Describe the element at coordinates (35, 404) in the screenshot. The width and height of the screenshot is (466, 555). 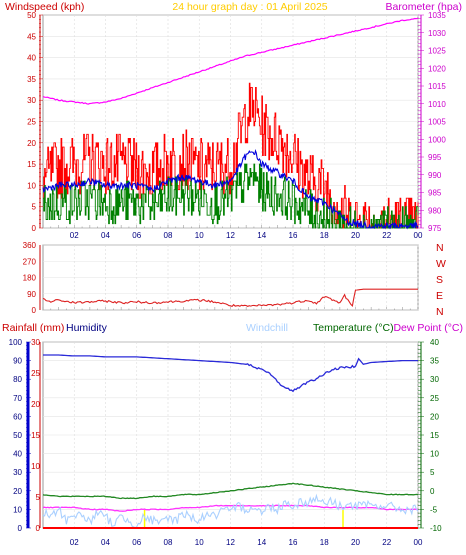
I see `rainfall-tick-label: 20` at that location.